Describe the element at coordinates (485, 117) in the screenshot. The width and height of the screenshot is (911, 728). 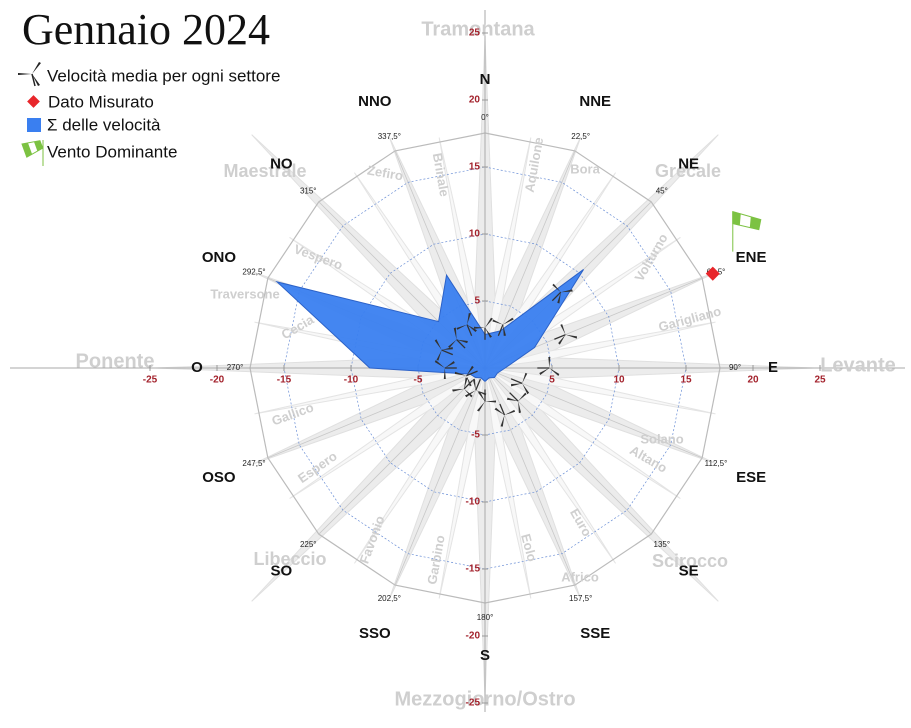
I see `angle-label: 0°` at that location.